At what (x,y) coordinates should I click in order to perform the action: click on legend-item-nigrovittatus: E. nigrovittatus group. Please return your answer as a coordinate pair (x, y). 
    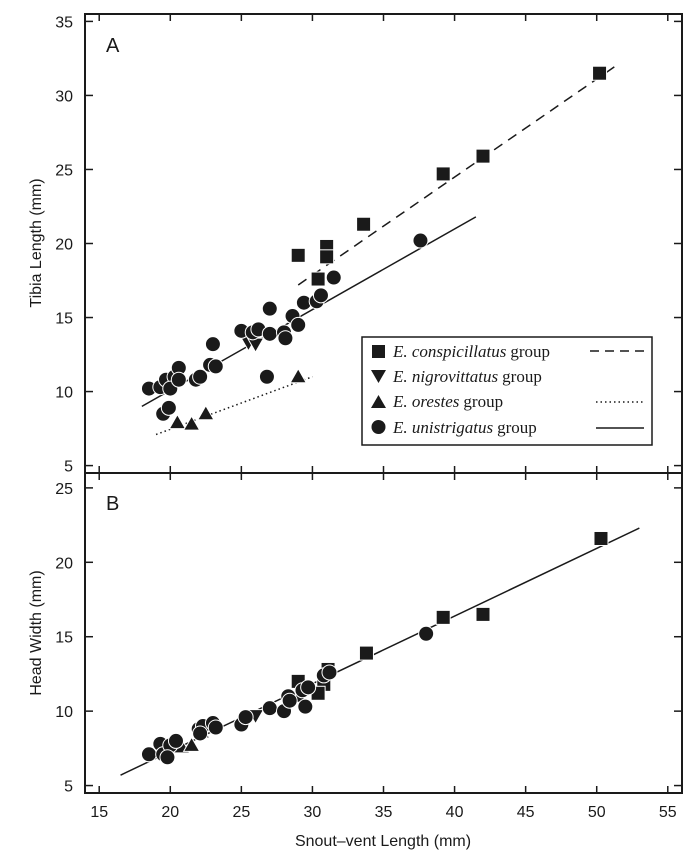
    Looking at the image, I should click on (456, 376).